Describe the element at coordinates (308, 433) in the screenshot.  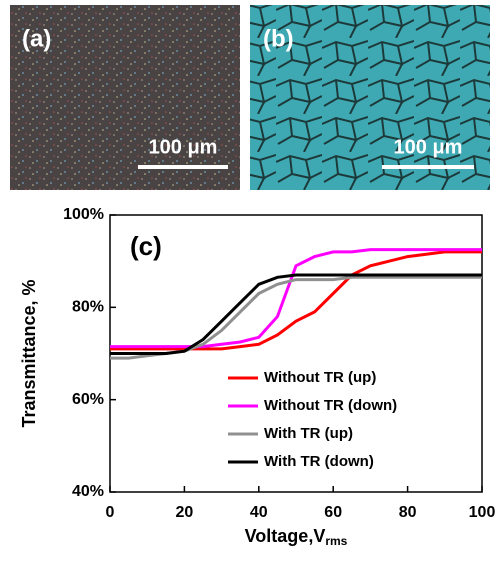
I see `legend-label: With TR (up)` at that location.